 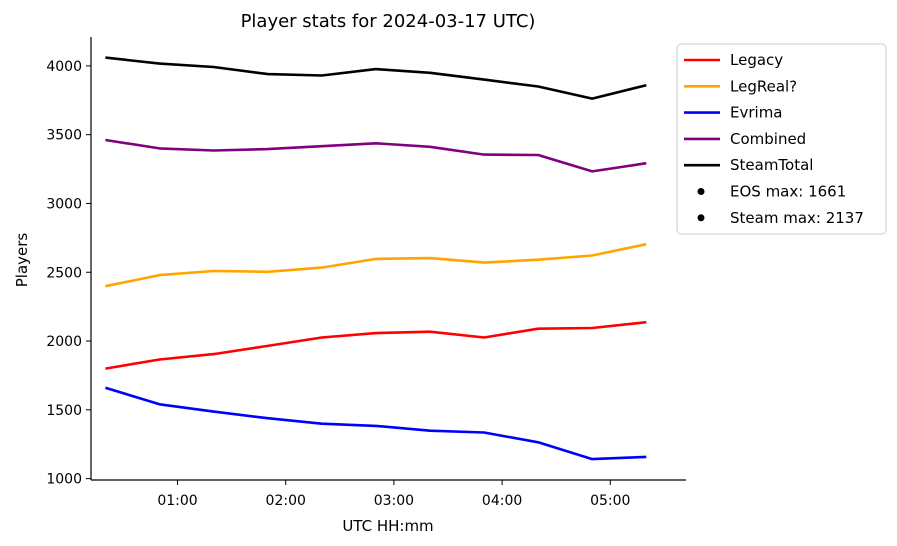 What do you see at coordinates (788, 192) in the screenshot?
I see `legend-note: EOS max: 1661` at bounding box center [788, 192].